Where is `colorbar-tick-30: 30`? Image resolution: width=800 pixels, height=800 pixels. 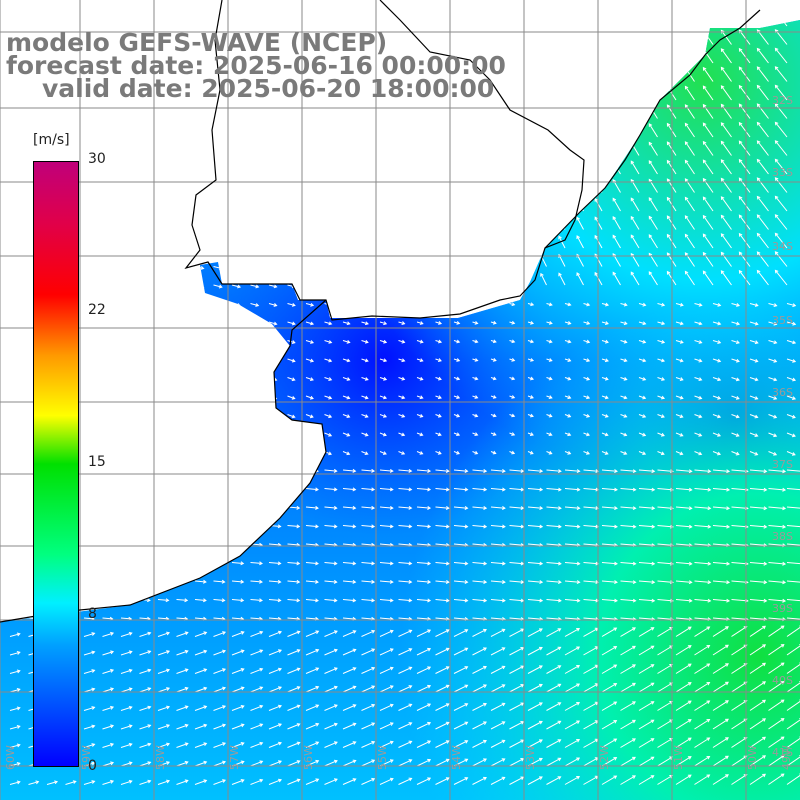
colorbar-tick-30: 30 is located at coordinates (97, 159).